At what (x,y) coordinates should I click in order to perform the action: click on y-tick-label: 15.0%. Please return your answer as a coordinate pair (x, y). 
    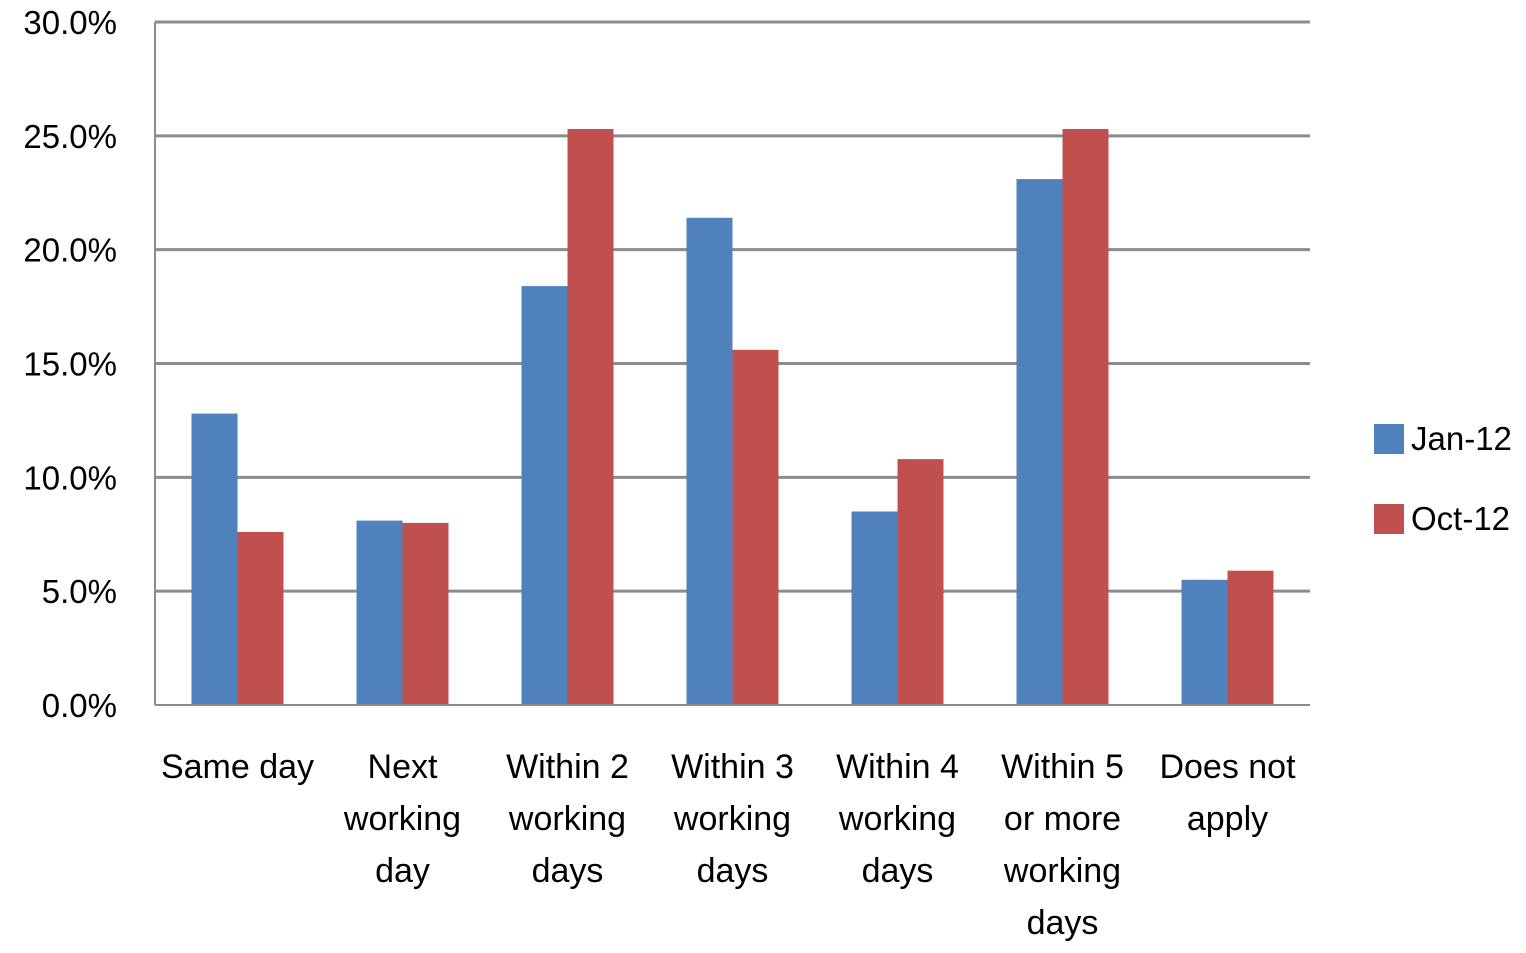
    Looking at the image, I should click on (70, 364).